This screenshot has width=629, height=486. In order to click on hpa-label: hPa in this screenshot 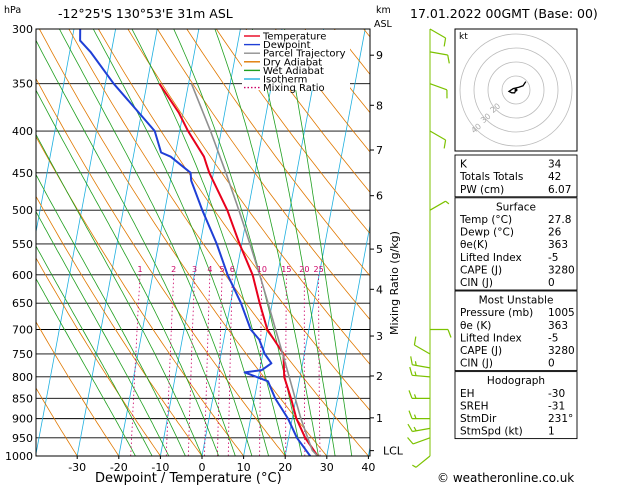, I will do `click(12, 10)`.